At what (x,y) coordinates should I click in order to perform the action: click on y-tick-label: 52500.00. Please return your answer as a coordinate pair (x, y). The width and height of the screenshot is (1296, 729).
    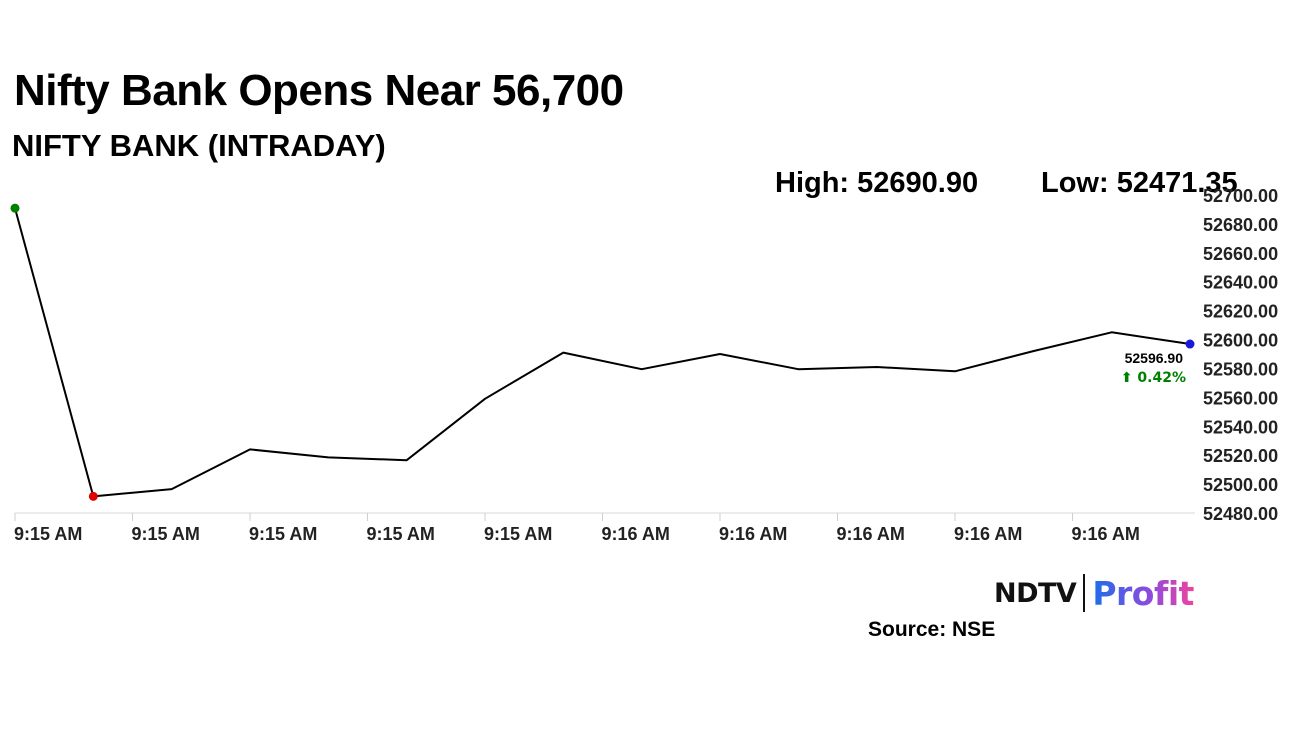
    Looking at the image, I should click on (1240, 485).